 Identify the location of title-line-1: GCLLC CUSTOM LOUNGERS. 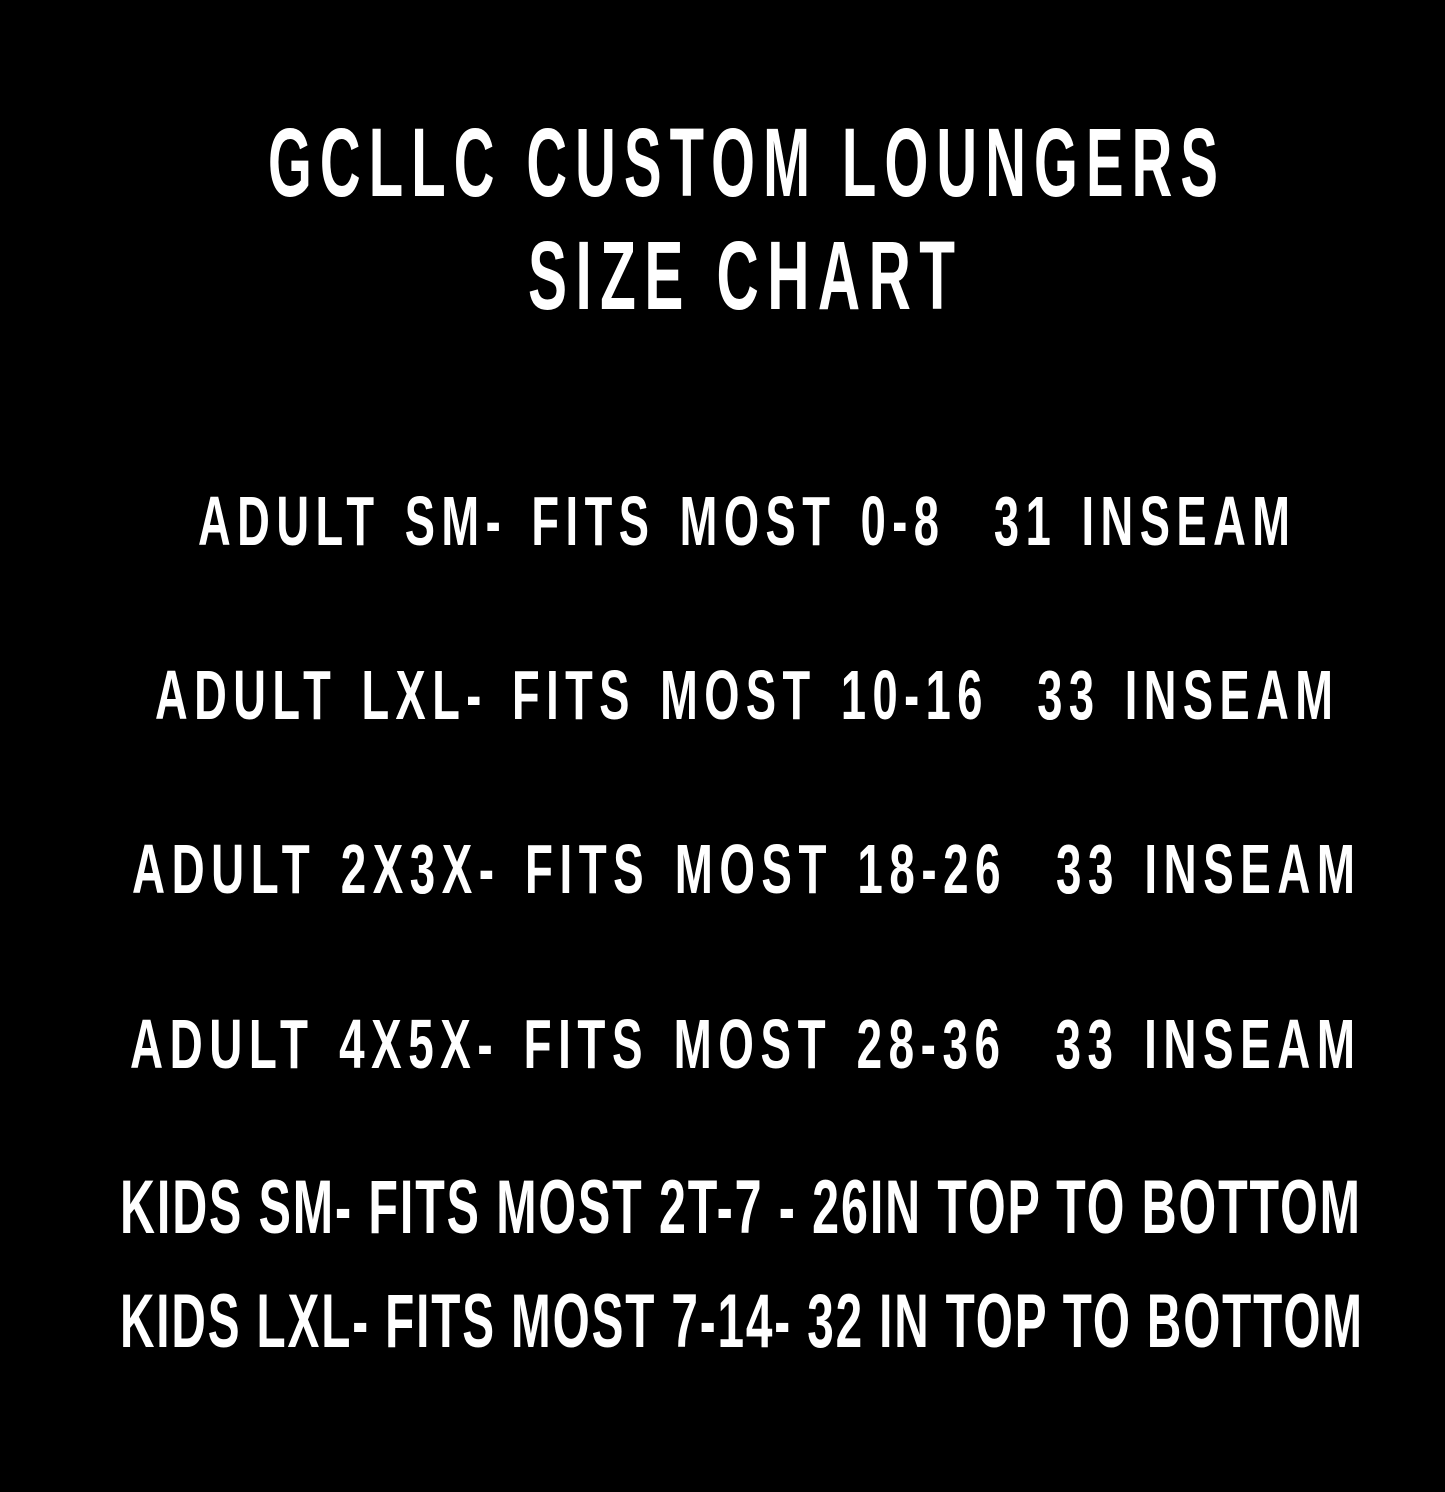
(747, 163).